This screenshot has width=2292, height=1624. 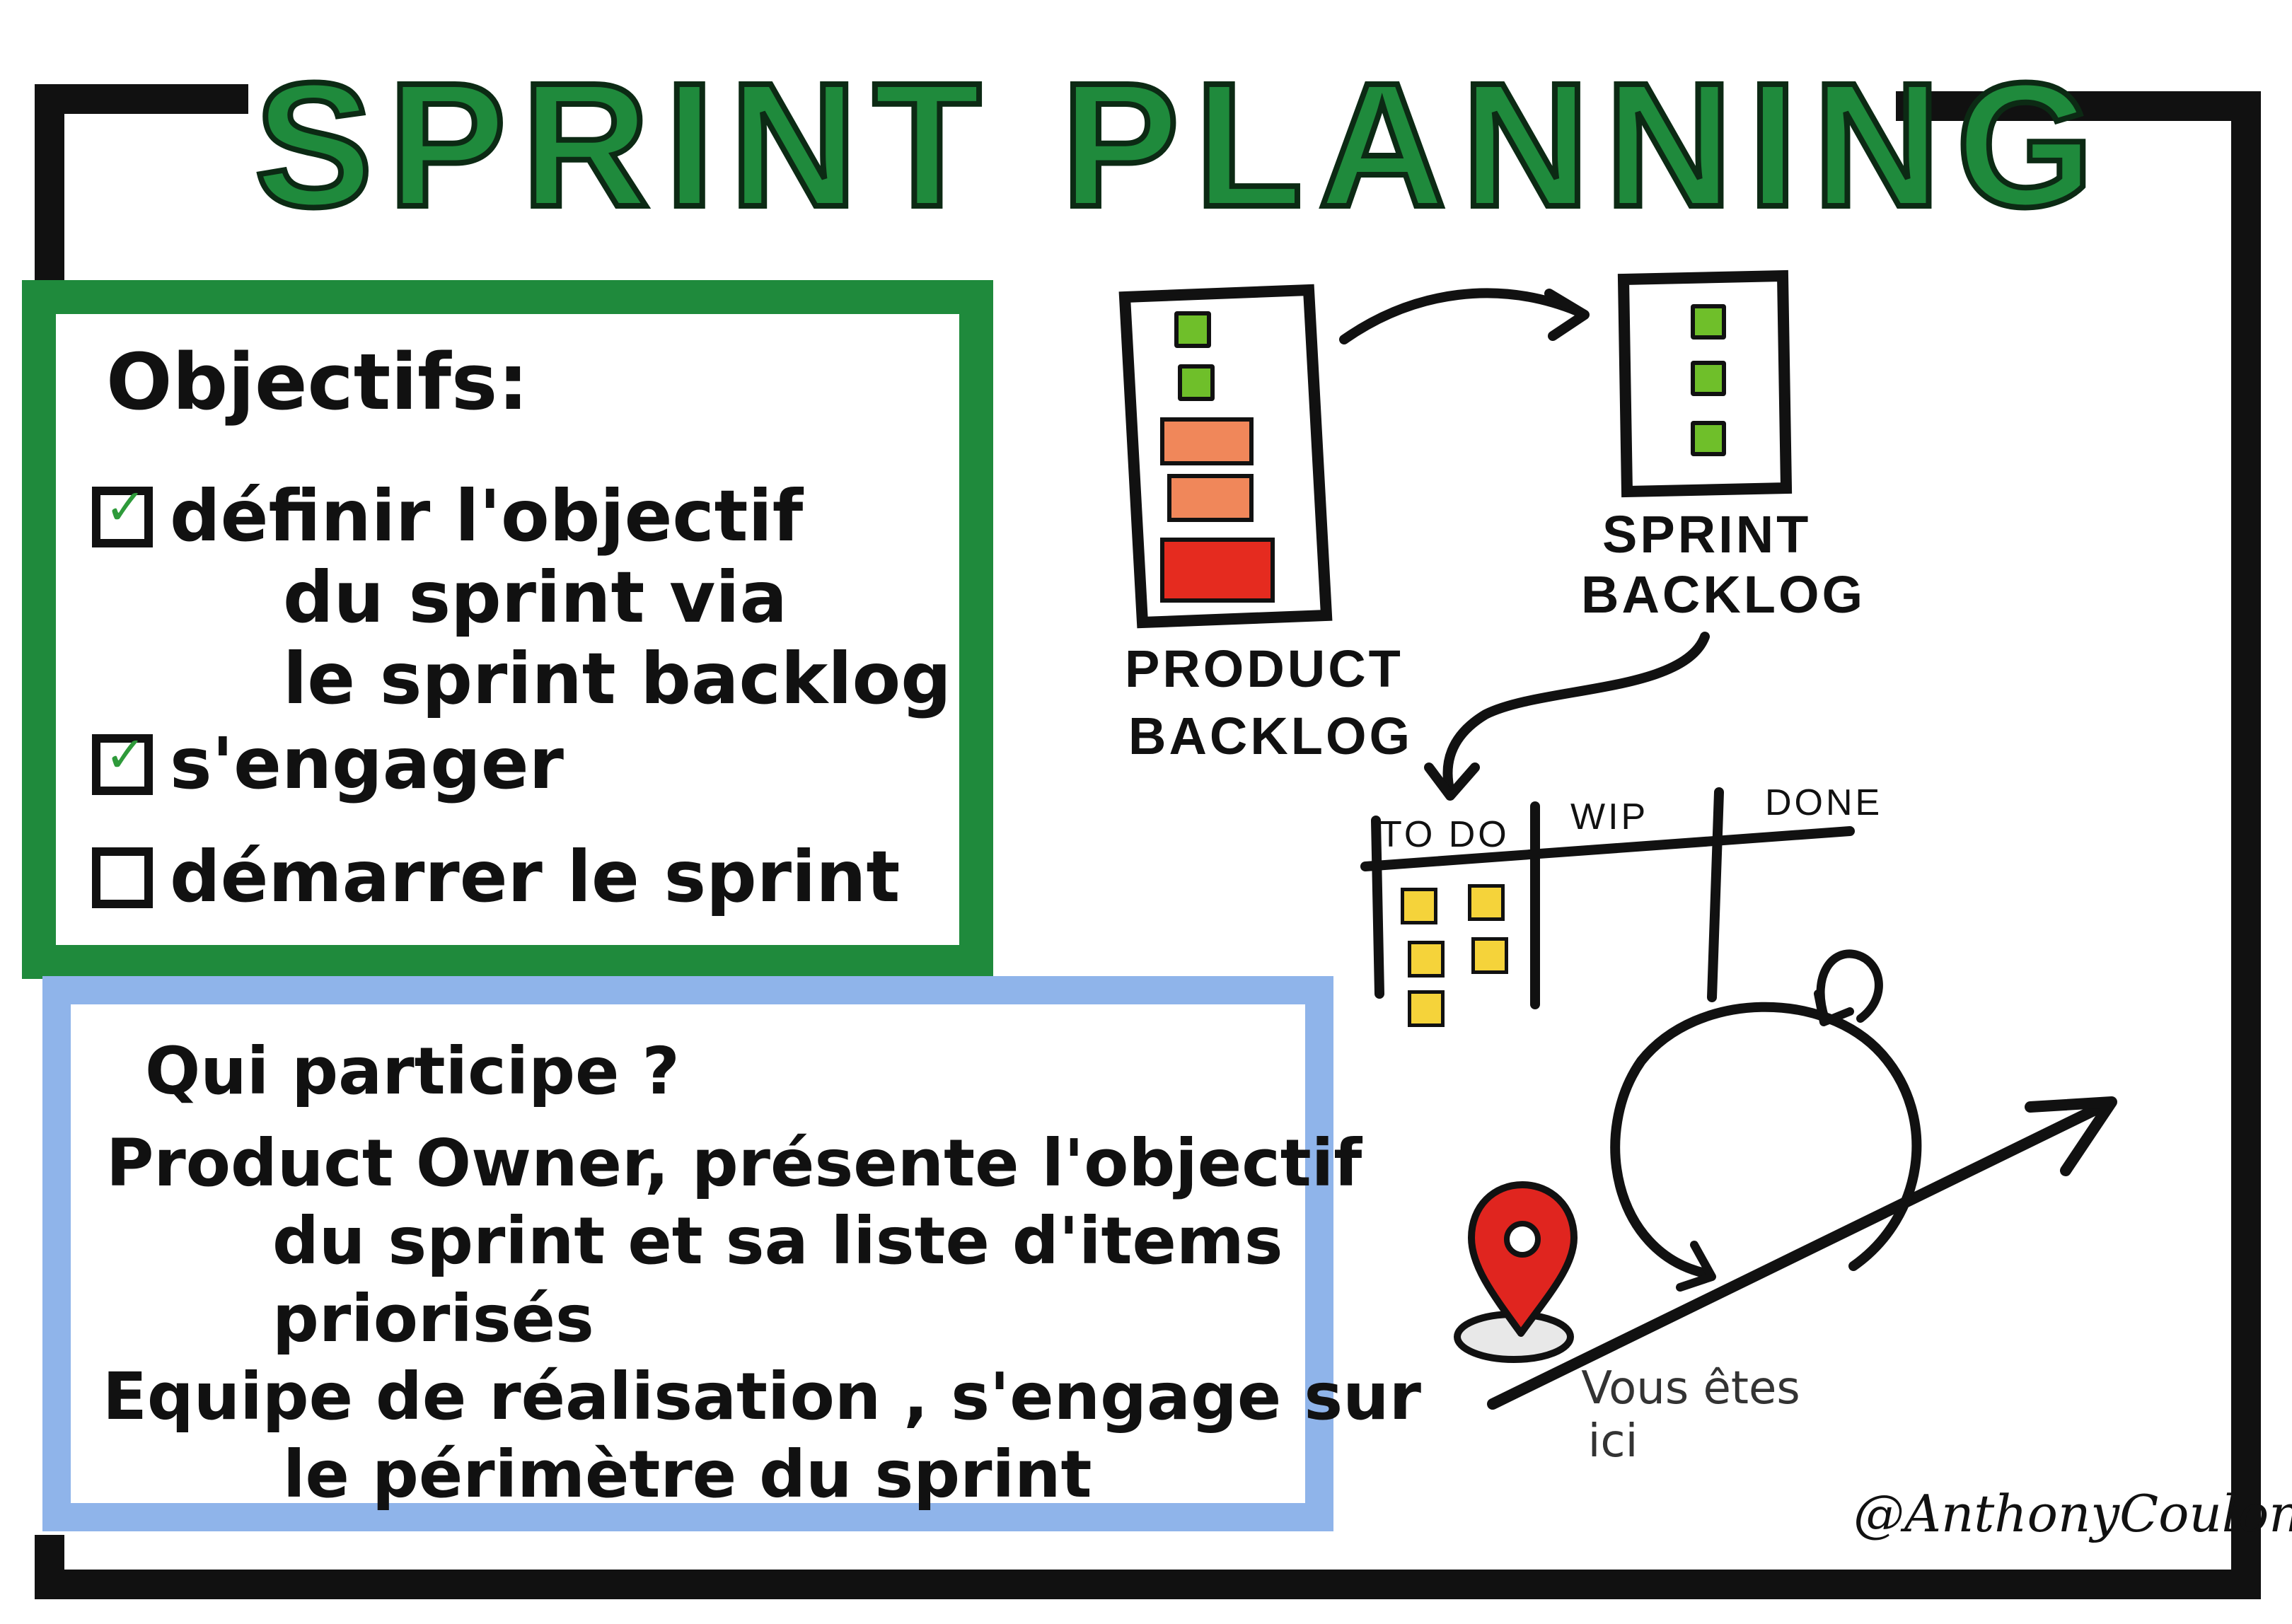 What do you see at coordinates (1567, 315) in the screenshot?
I see `arrow-to-sprint-backlog-head` at bounding box center [1567, 315].